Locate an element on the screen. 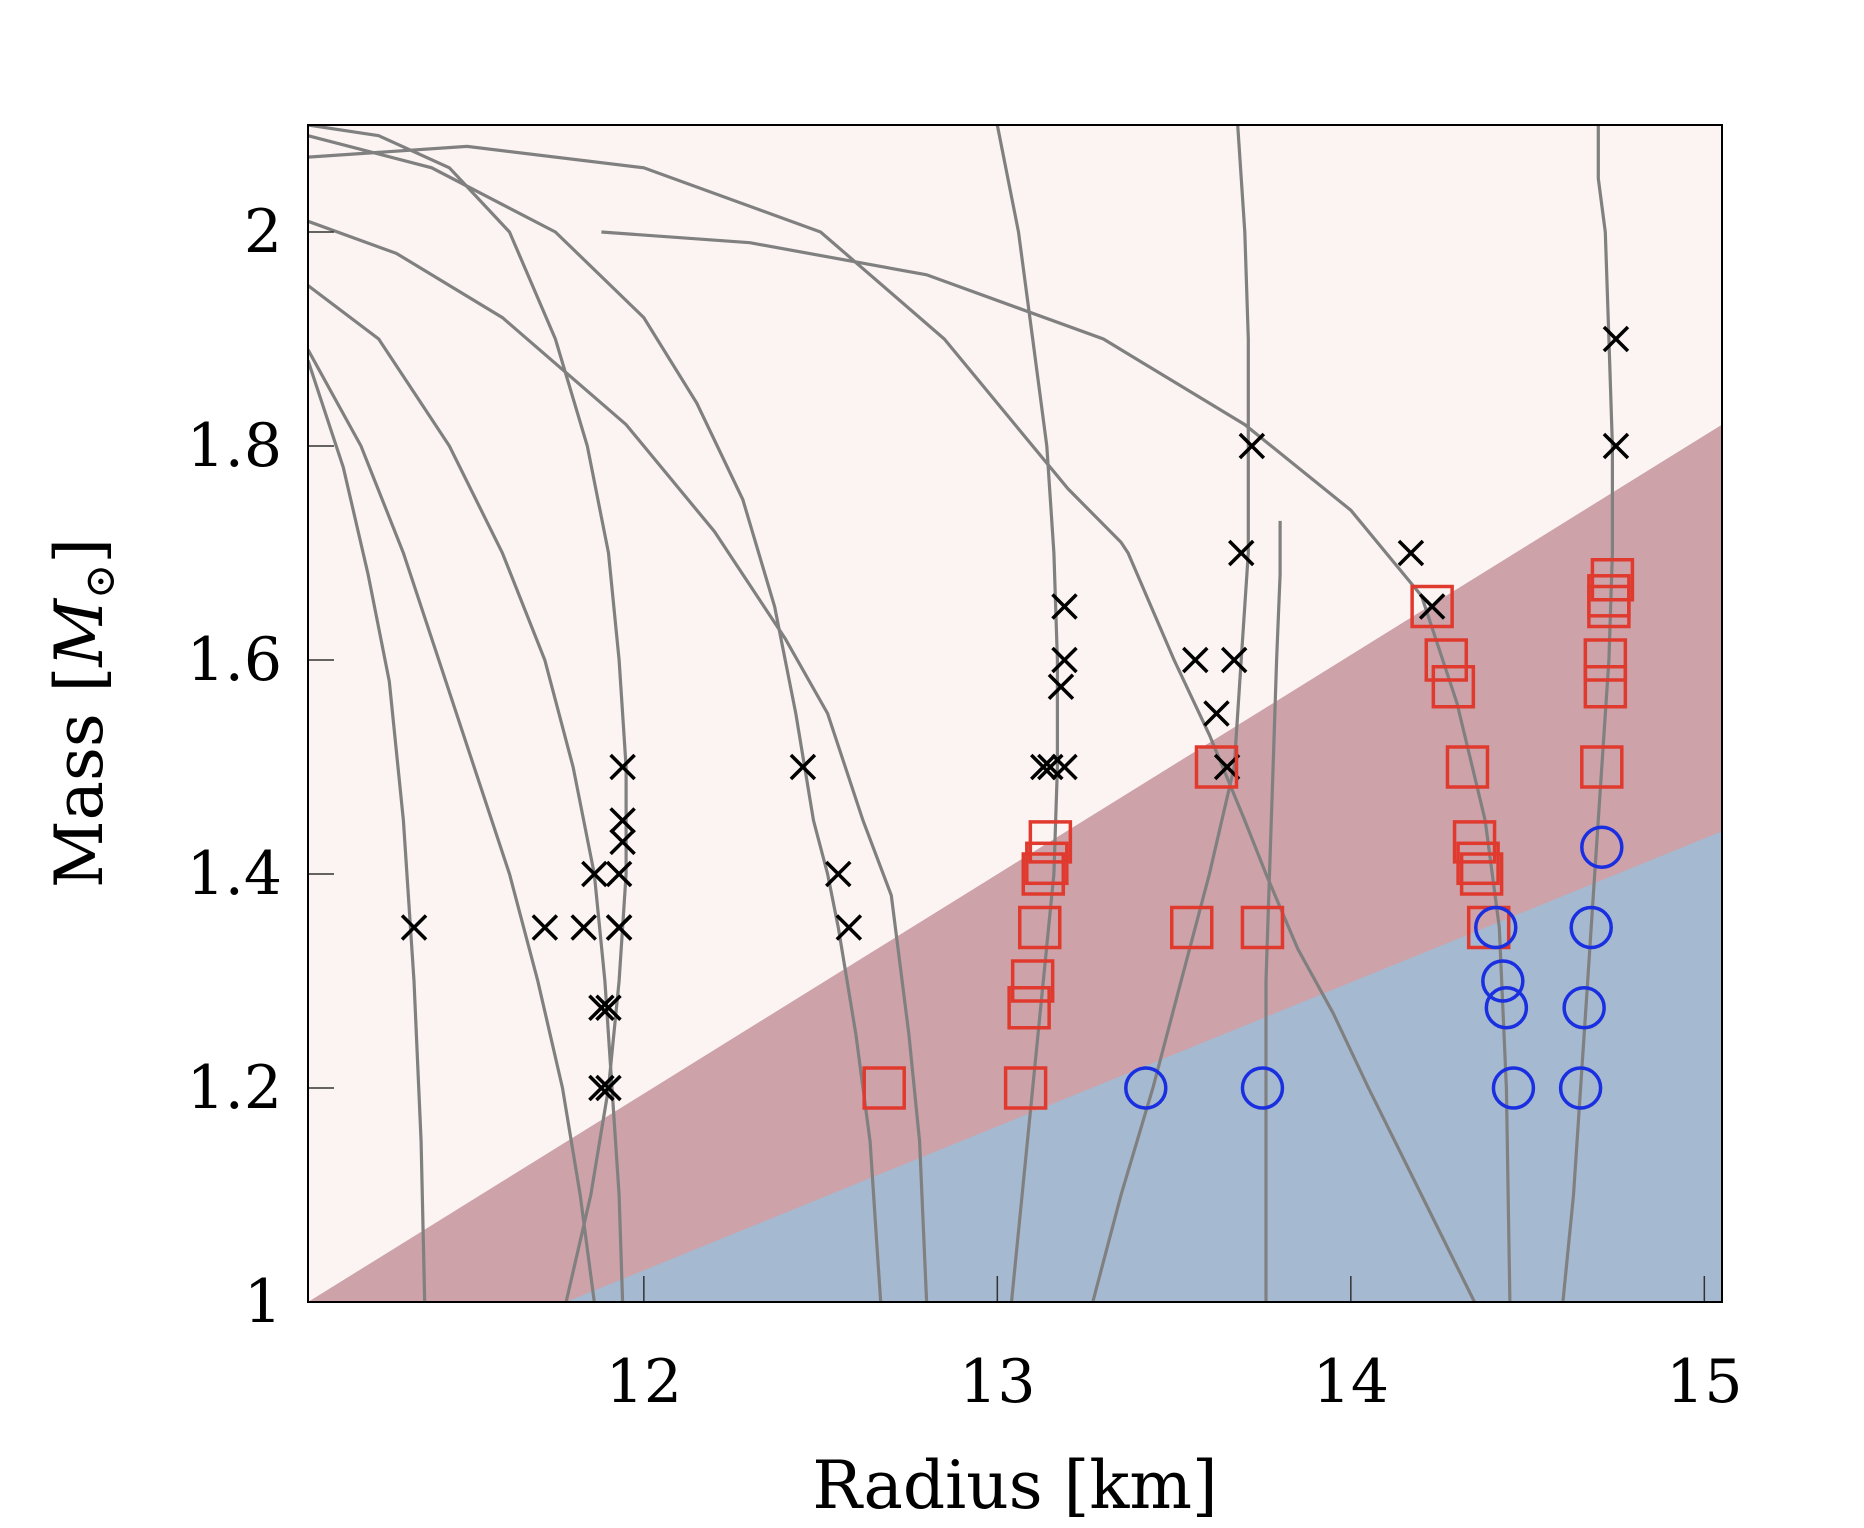 This screenshot has height=1528, width=1864. x-tick-label: 12 is located at coordinates (644, 1382).